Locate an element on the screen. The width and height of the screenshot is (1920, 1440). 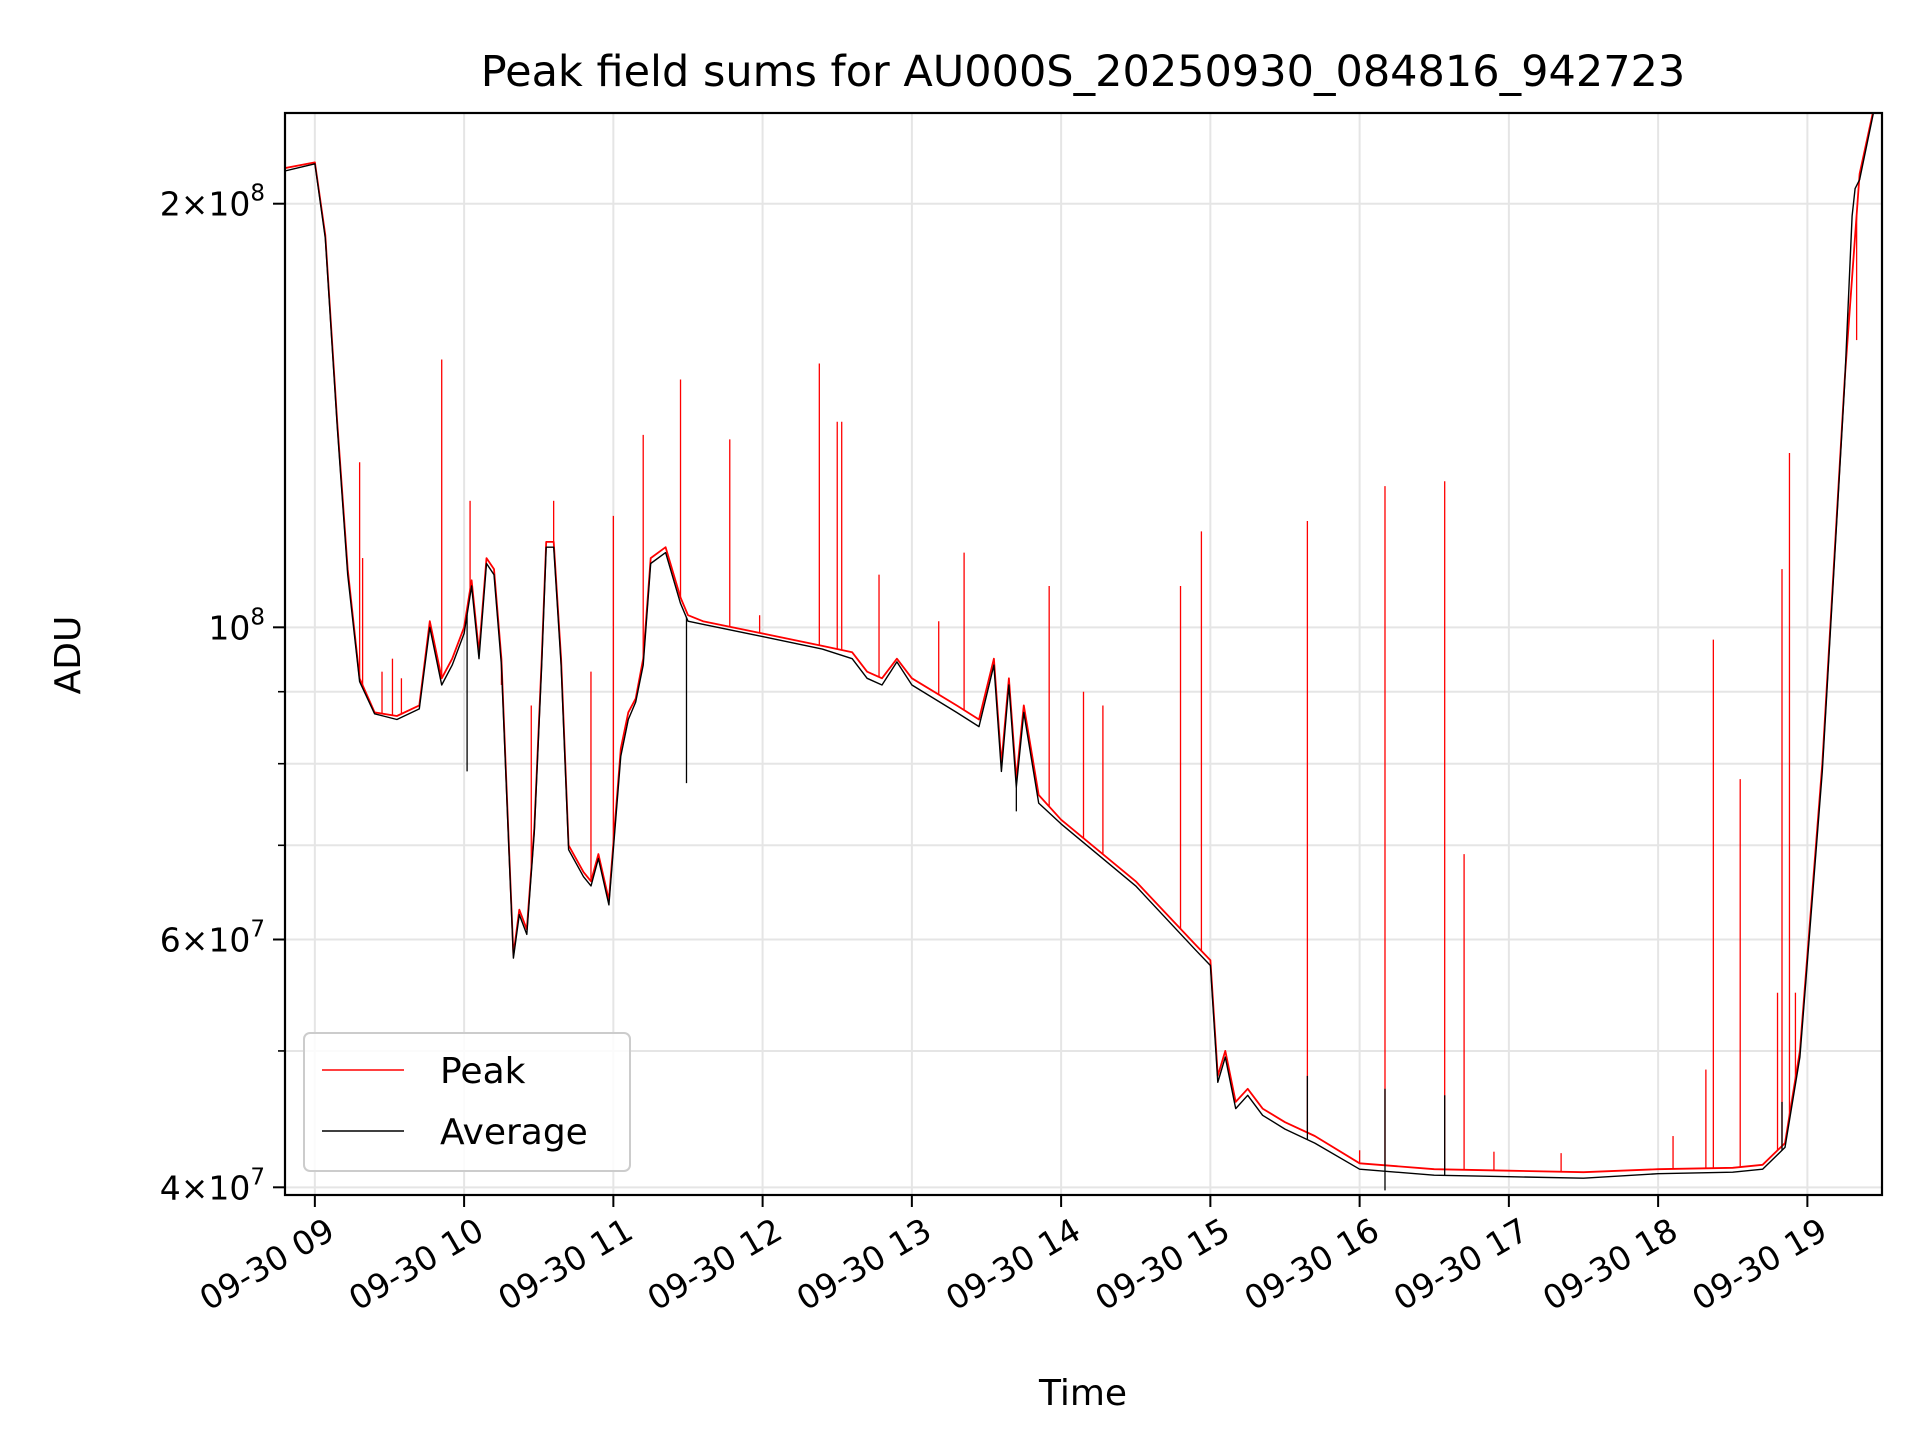
x-axis-label: Time is located at coordinates (1082, 1393).